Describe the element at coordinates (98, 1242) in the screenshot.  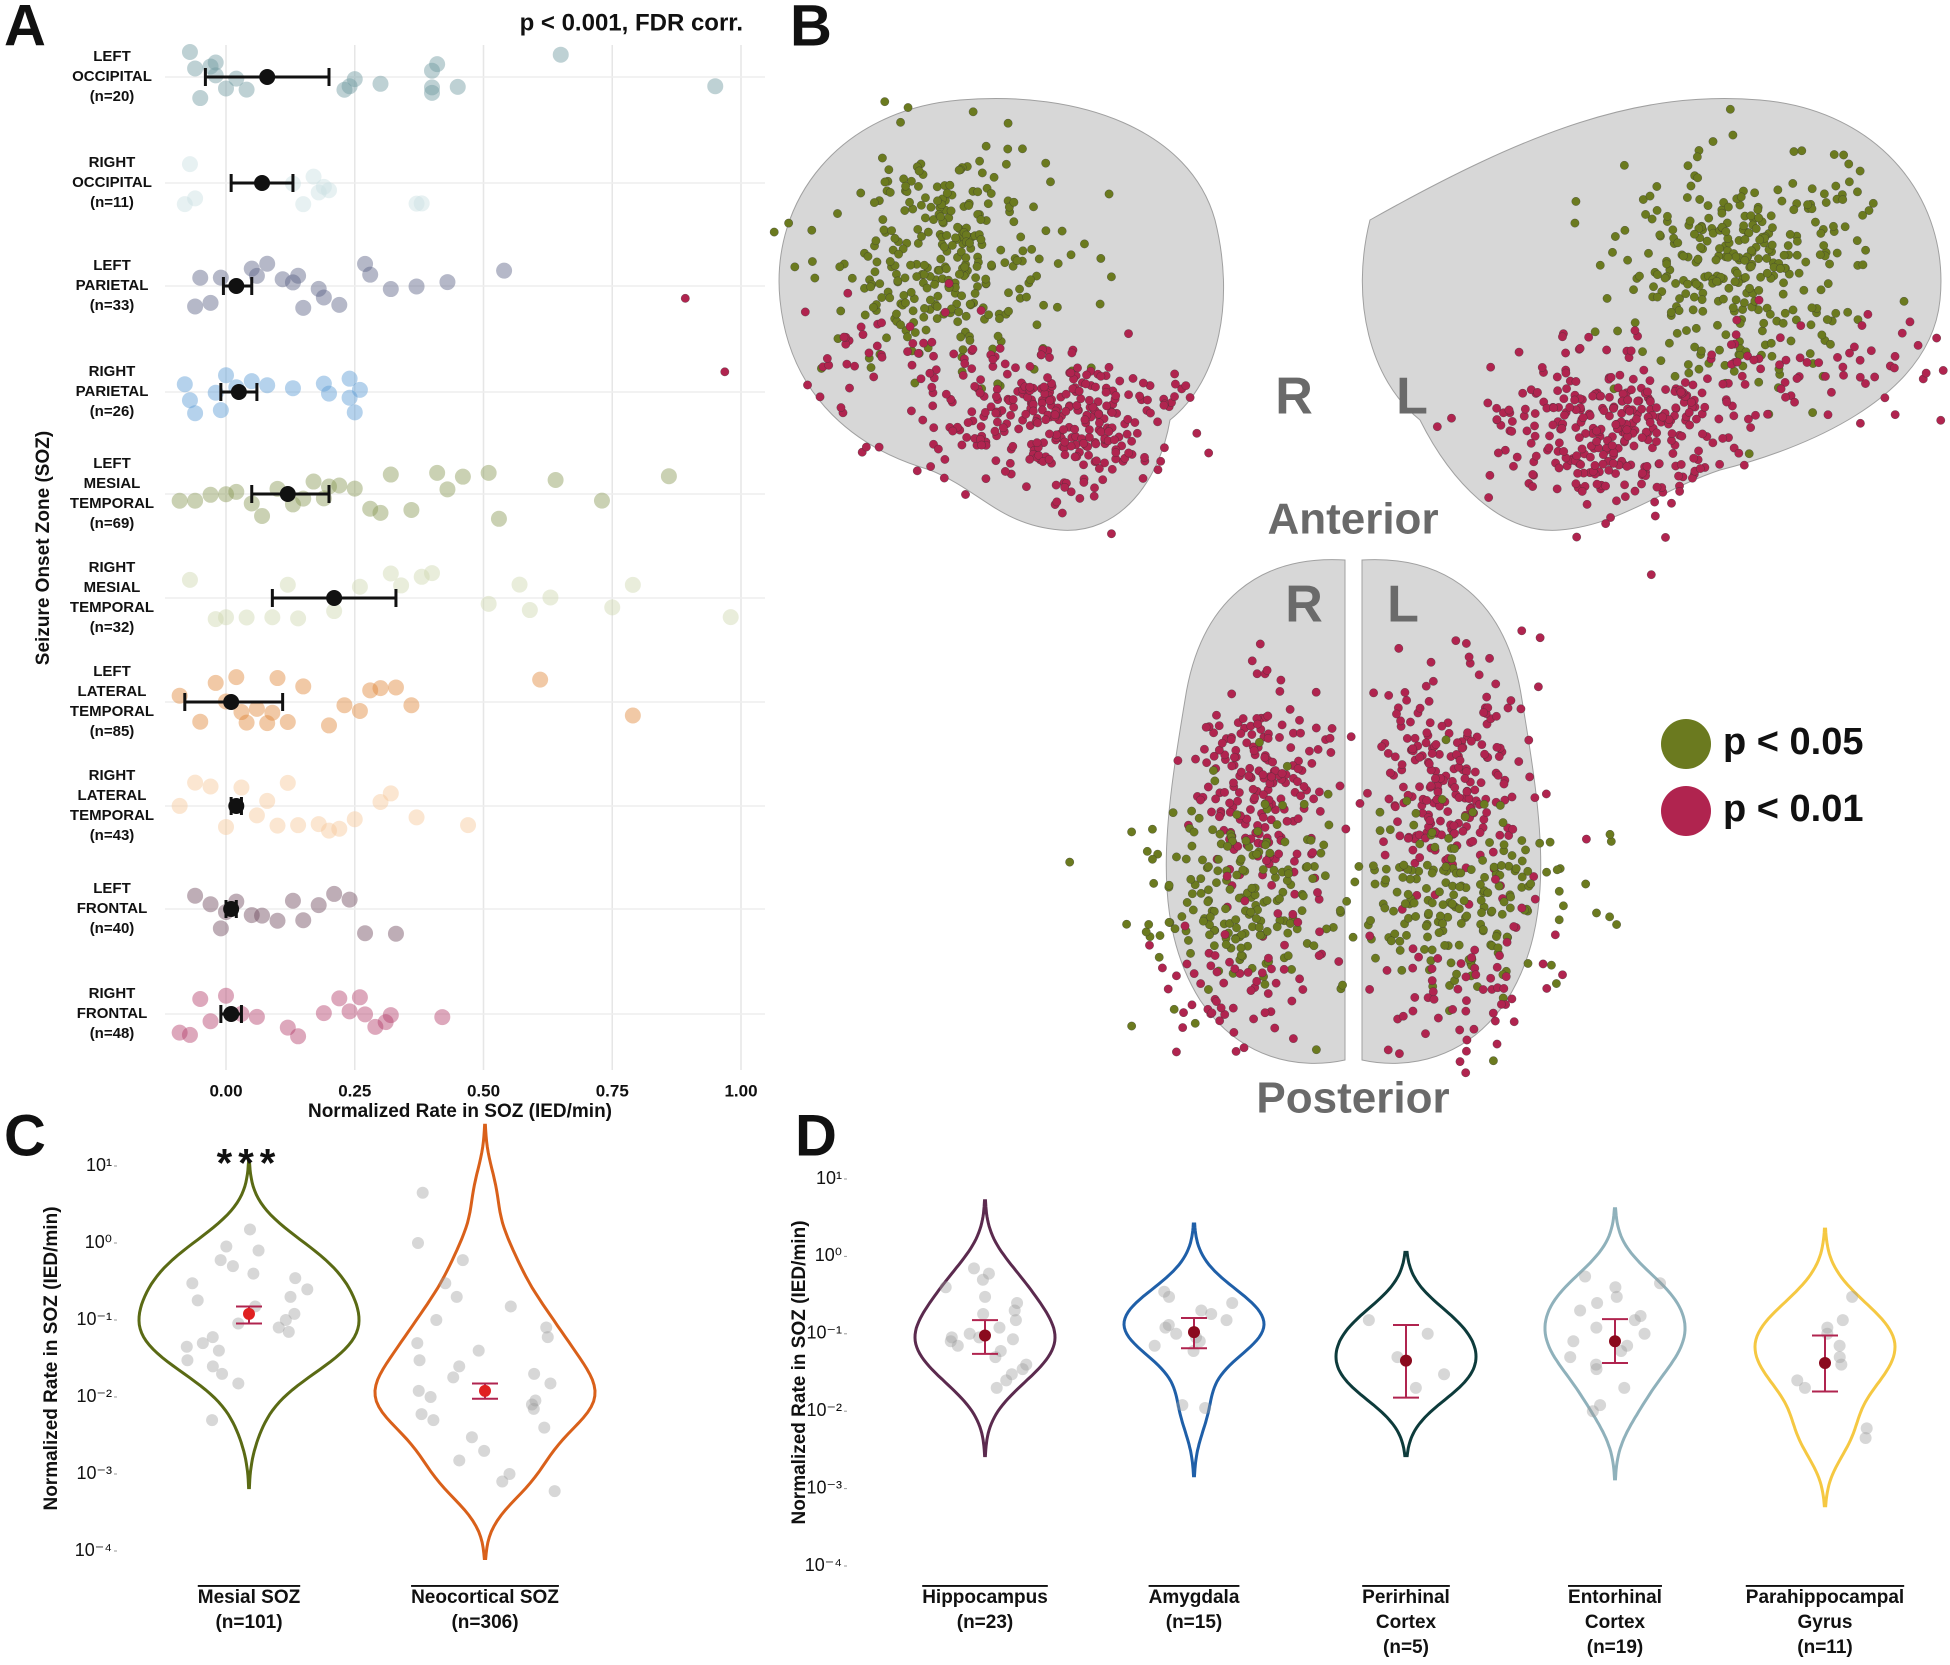
I see `y-tick-label: 10⁰` at that location.